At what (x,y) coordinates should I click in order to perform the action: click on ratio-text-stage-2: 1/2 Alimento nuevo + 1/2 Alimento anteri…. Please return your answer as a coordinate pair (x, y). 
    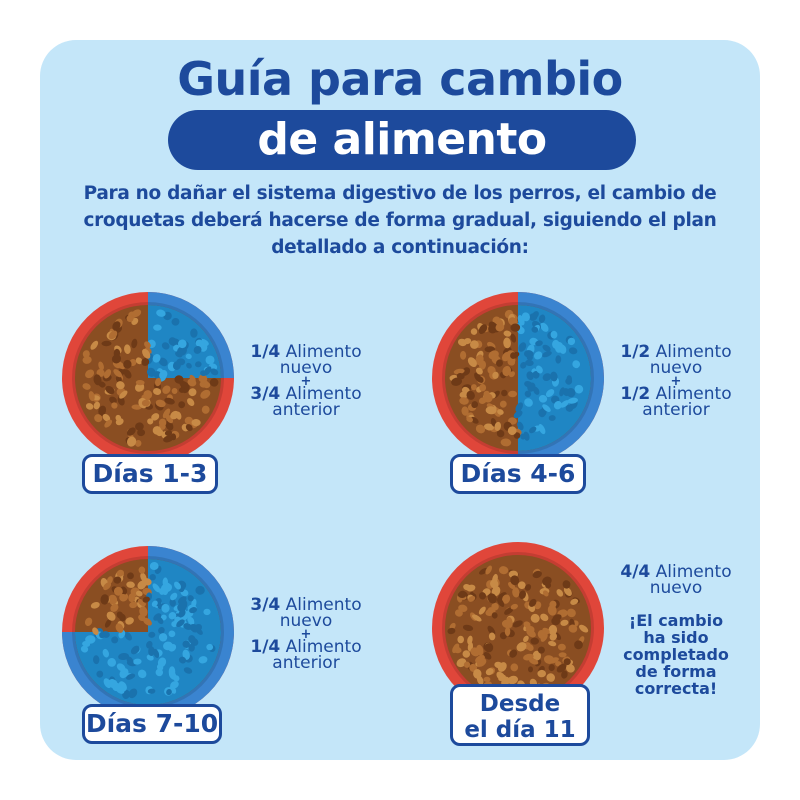
    Looking at the image, I should click on (676, 381).